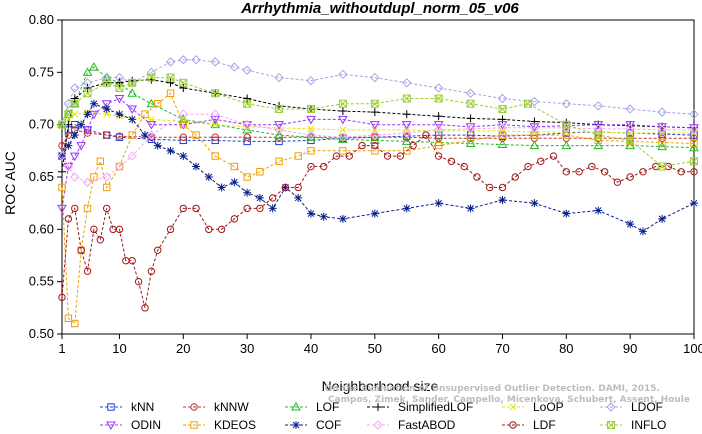 The height and width of the screenshot is (434, 702). I want to click on legend-marker-knn, so click(111, 407).